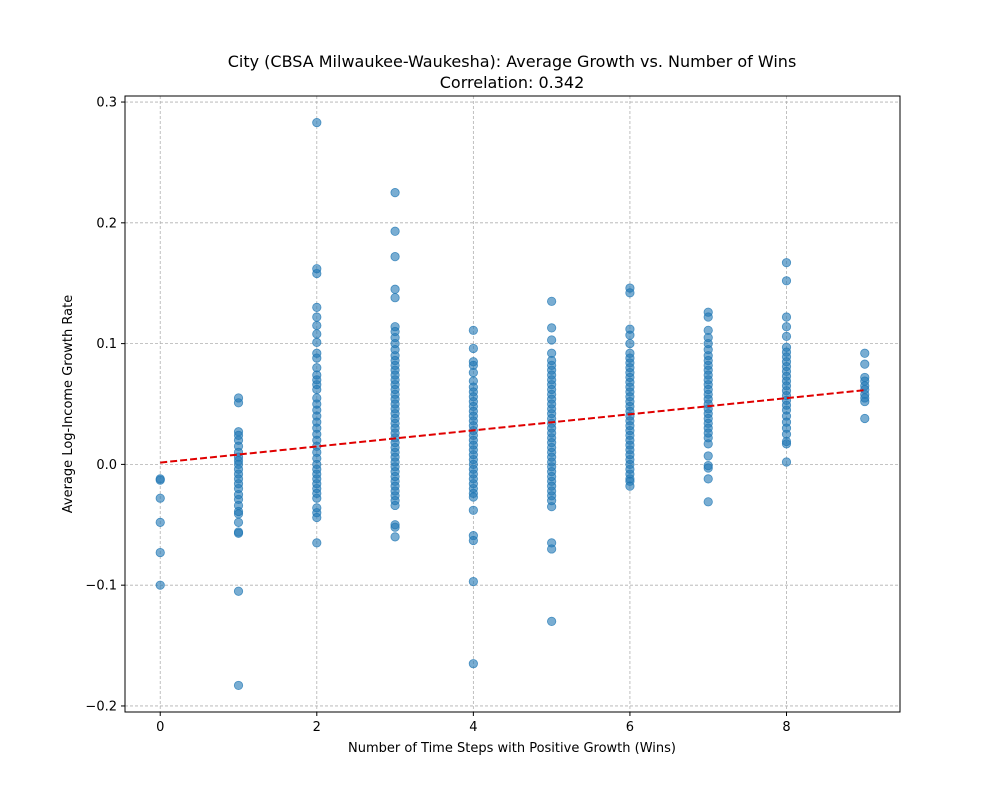 Image resolution: width=1000 pixels, height=800 pixels. What do you see at coordinates (106, 223) in the screenshot?
I see `y-tick-label: 0.2` at bounding box center [106, 223].